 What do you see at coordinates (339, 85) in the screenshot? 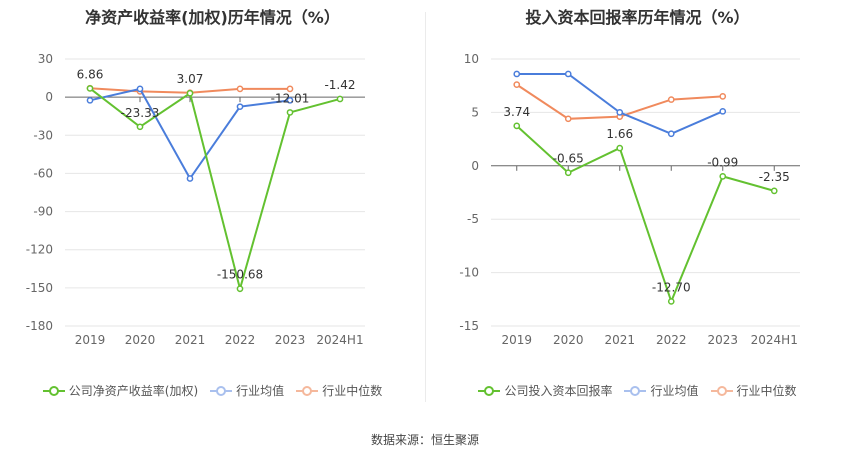
I see `data-label: -1.42` at bounding box center [339, 85].